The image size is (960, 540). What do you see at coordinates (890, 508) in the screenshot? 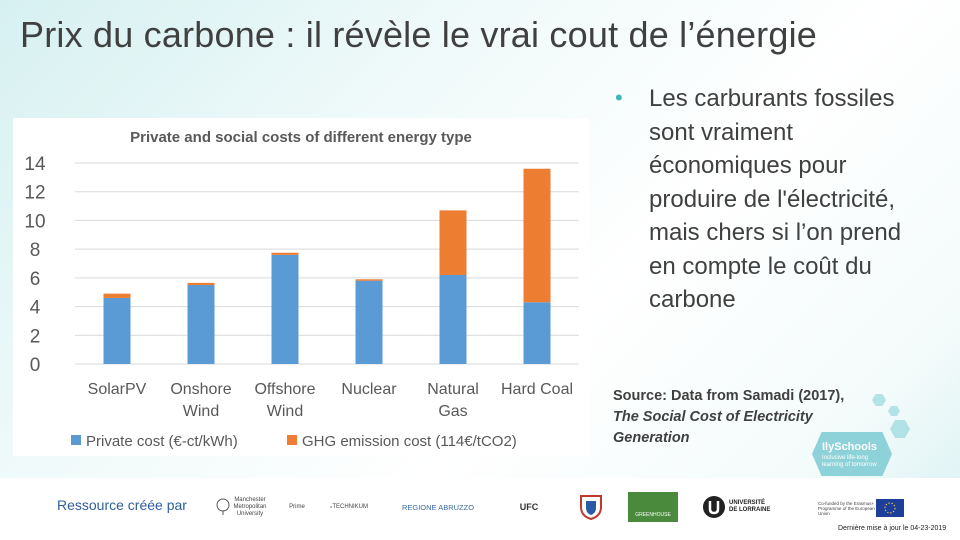
I see `eu-flag-icon` at bounding box center [890, 508].